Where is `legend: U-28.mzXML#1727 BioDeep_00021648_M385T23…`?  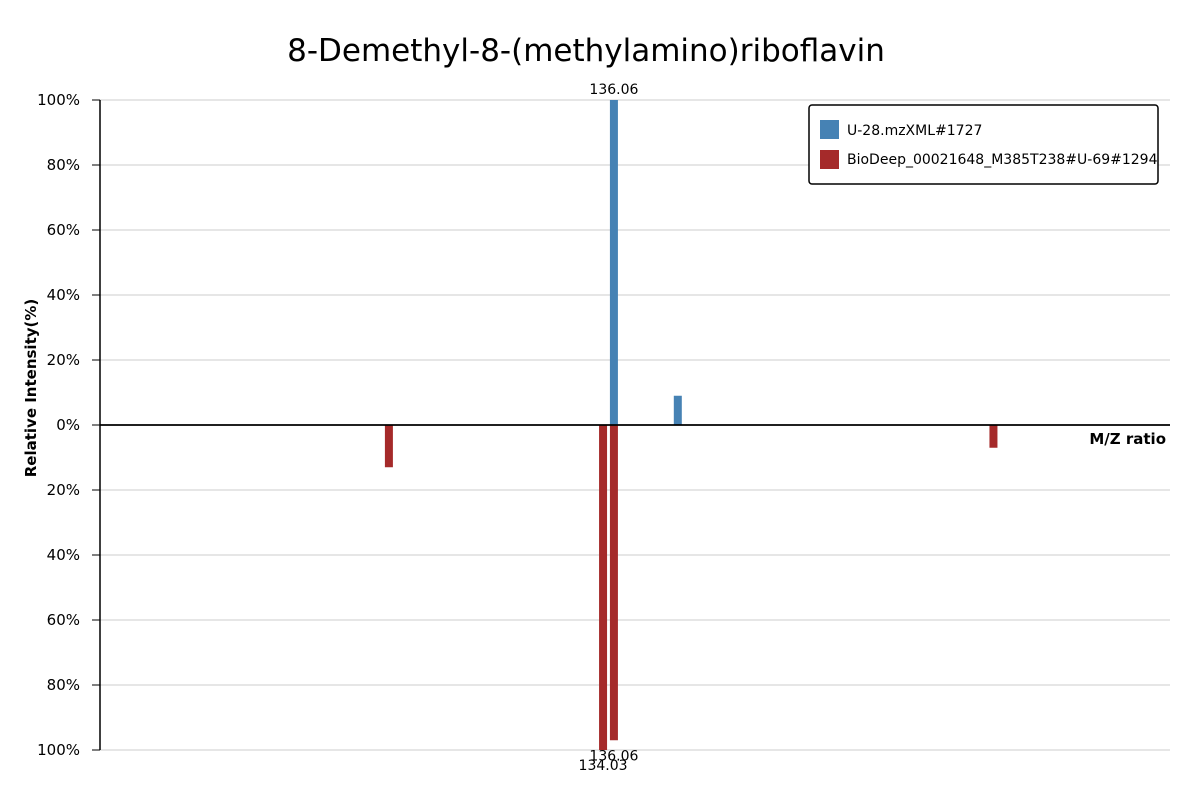 legend: U-28.mzXML#1727 BioDeep_00021648_M385T23… is located at coordinates (983, 144).